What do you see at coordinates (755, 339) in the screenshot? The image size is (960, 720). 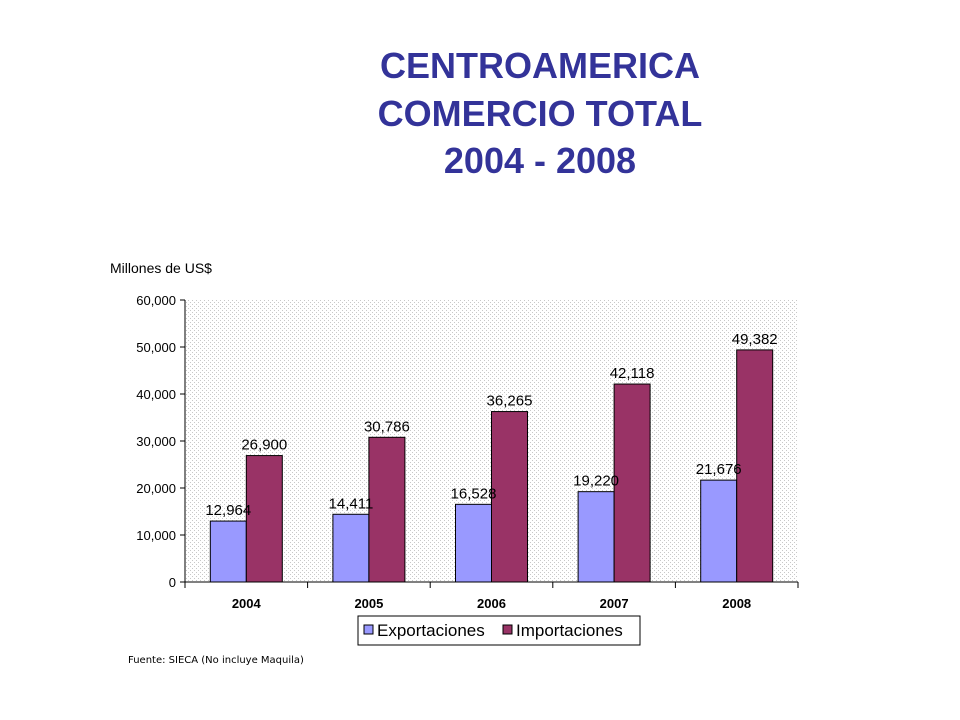 I see `data-label-importaciones-2008: 49,382` at bounding box center [755, 339].